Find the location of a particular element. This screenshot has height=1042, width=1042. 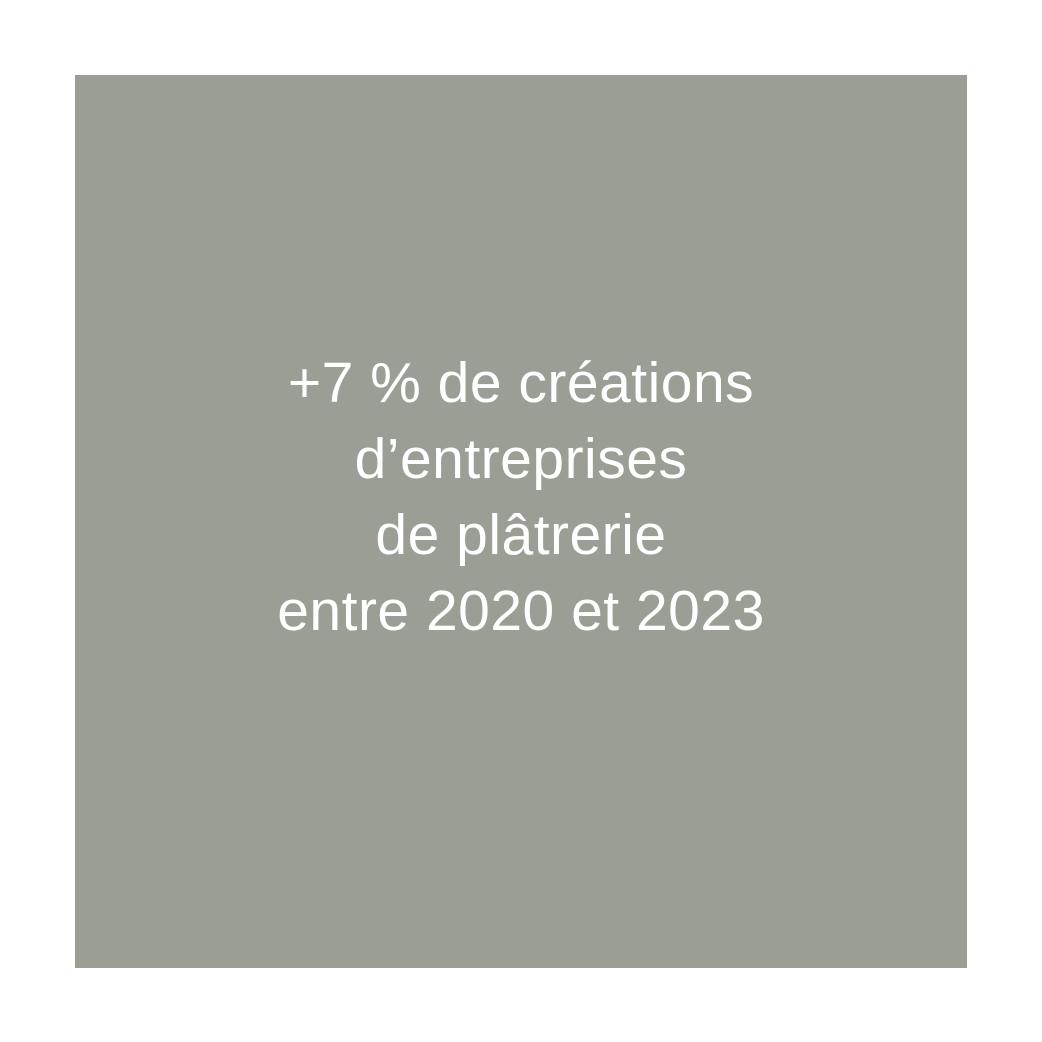

stat-line-4: entre 2020 et 2023 is located at coordinates (521, 610).